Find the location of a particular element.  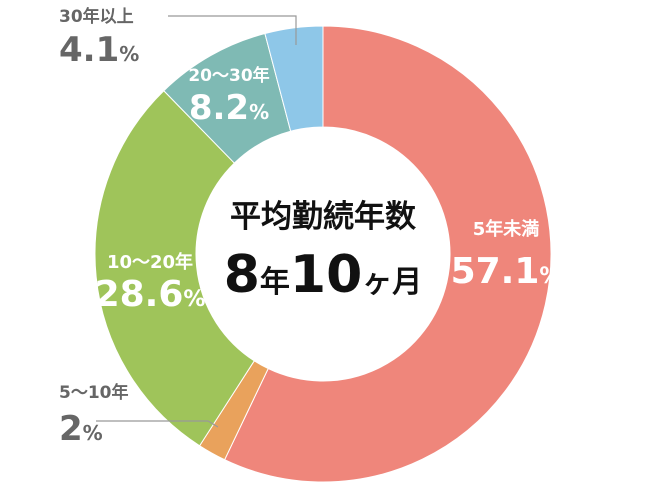

label-value-unit-20to30: % is located at coordinates (259, 112).